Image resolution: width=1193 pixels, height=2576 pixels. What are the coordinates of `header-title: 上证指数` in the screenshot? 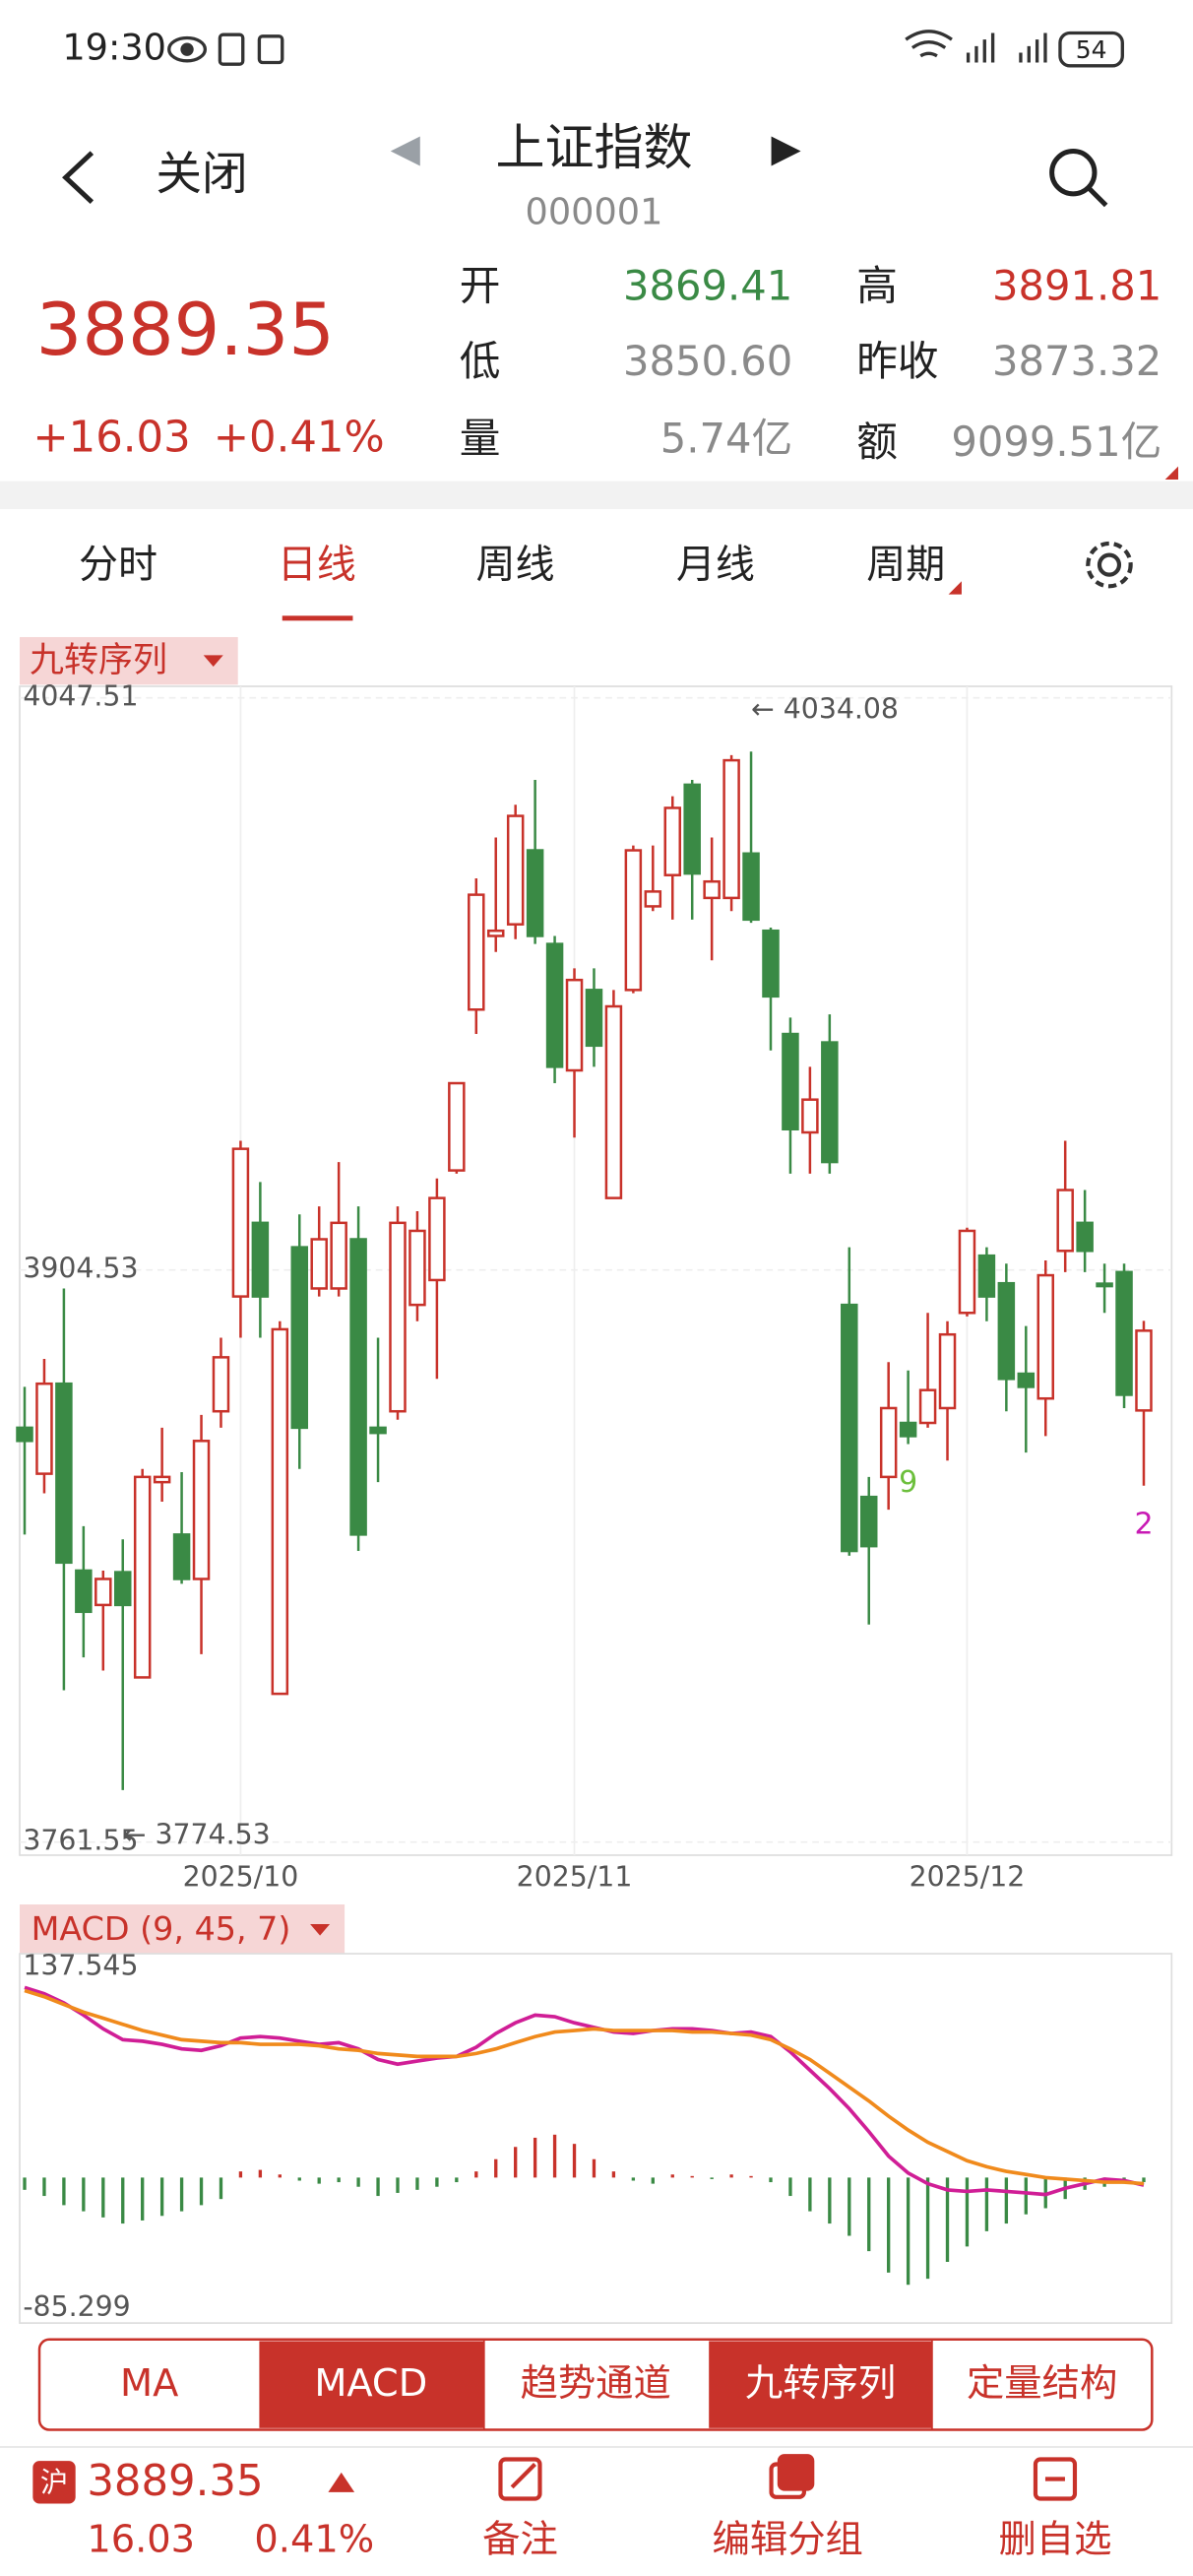 It's located at (593, 147).